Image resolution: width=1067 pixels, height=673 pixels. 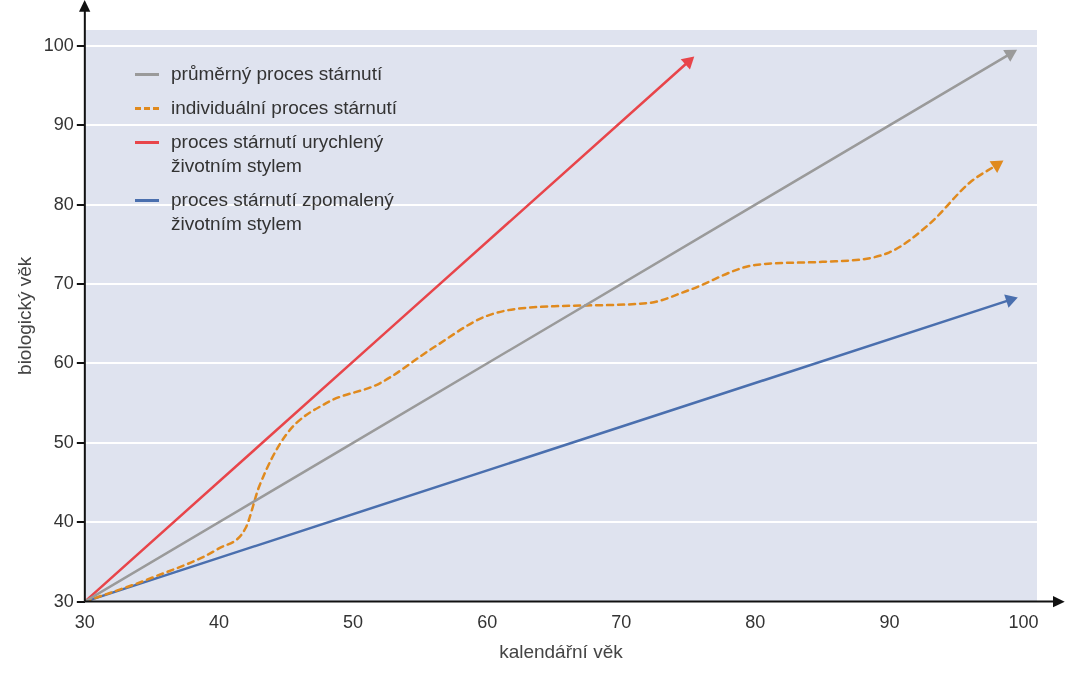 What do you see at coordinates (755, 622) in the screenshot?
I see `x-tick-label: 80` at bounding box center [755, 622].